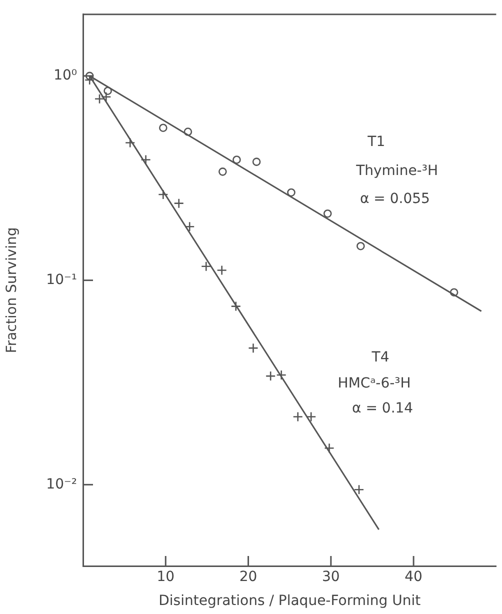 This screenshot has height=614, width=502. What do you see at coordinates (380, 358) in the screenshot?
I see `annotation: T4` at bounding box center [380, 358].